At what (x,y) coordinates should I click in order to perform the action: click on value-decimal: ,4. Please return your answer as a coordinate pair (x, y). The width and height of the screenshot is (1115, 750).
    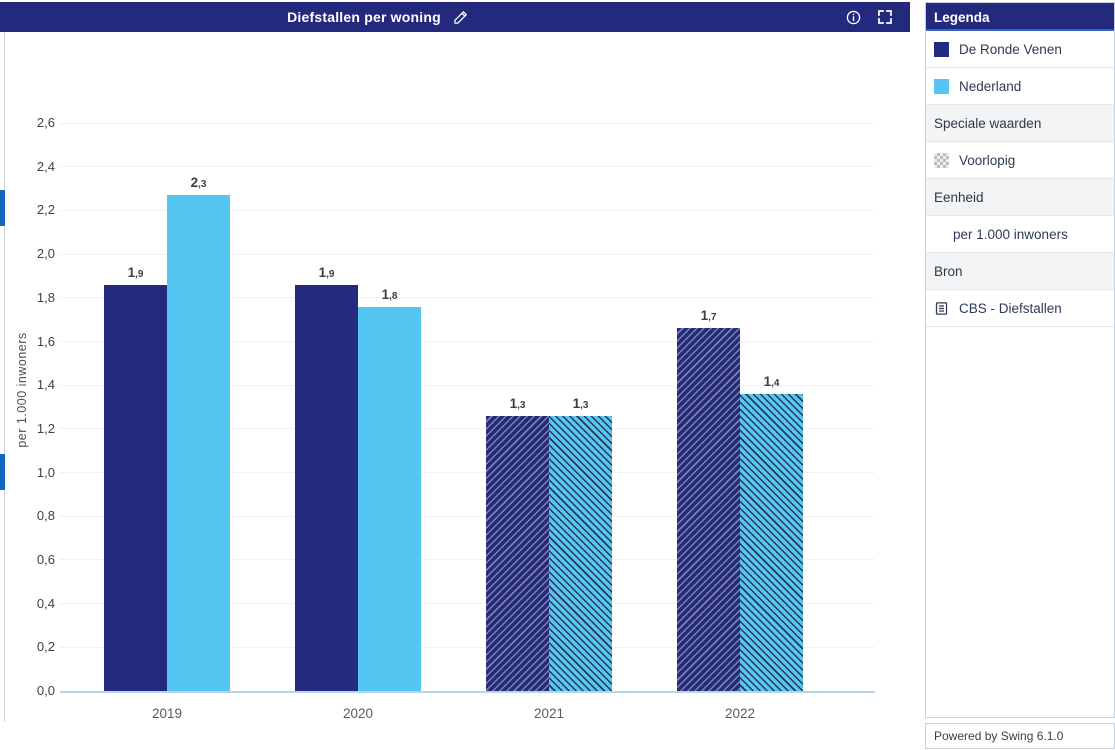
    Looking at the image, I should click on (775, 383).